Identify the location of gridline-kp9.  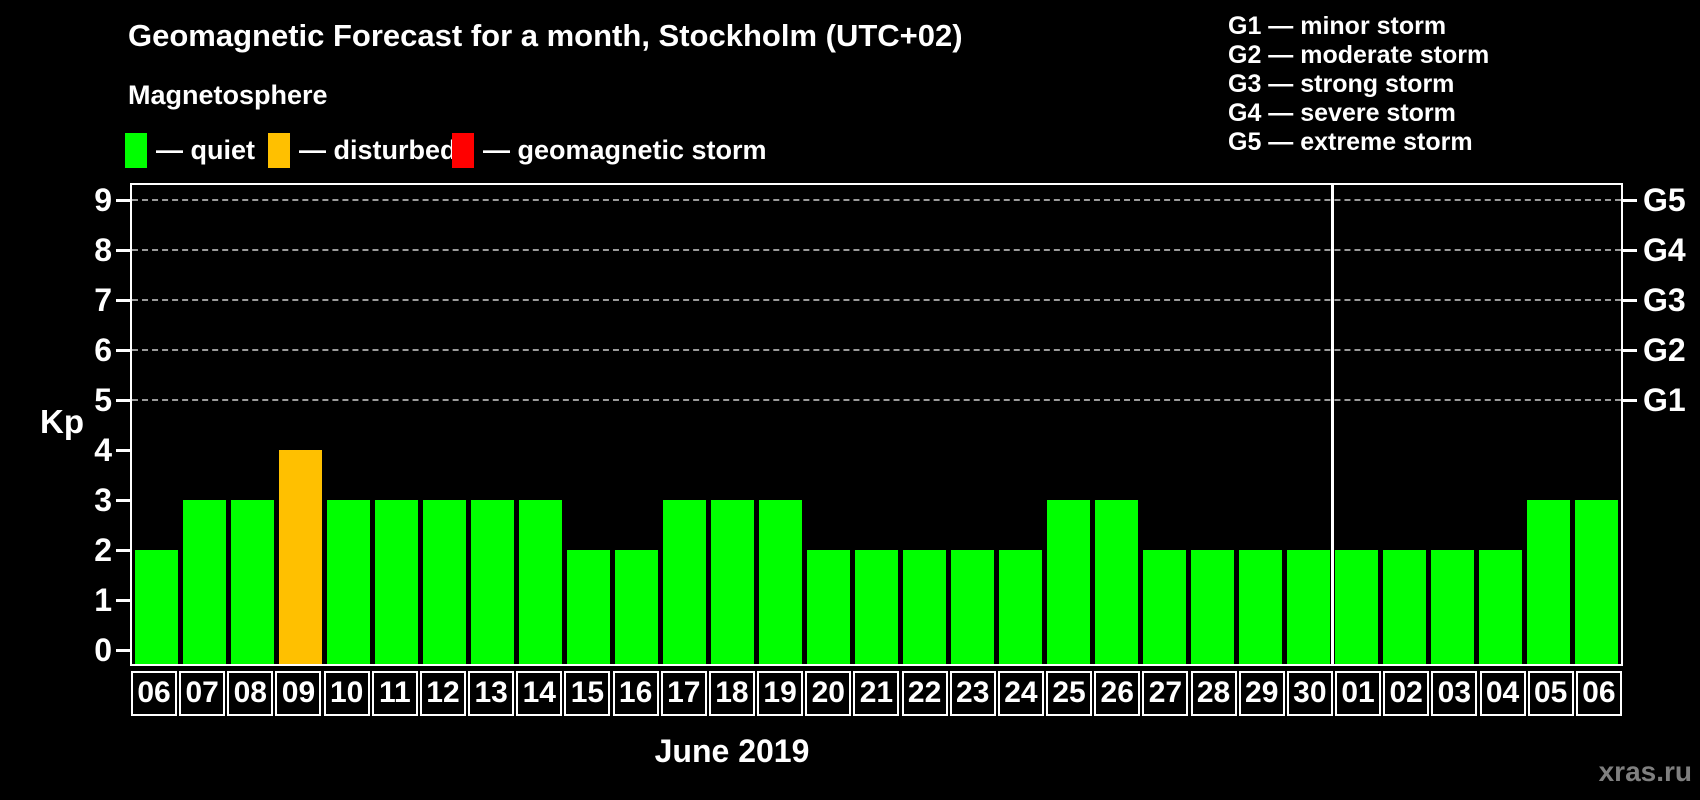
(876, 200).